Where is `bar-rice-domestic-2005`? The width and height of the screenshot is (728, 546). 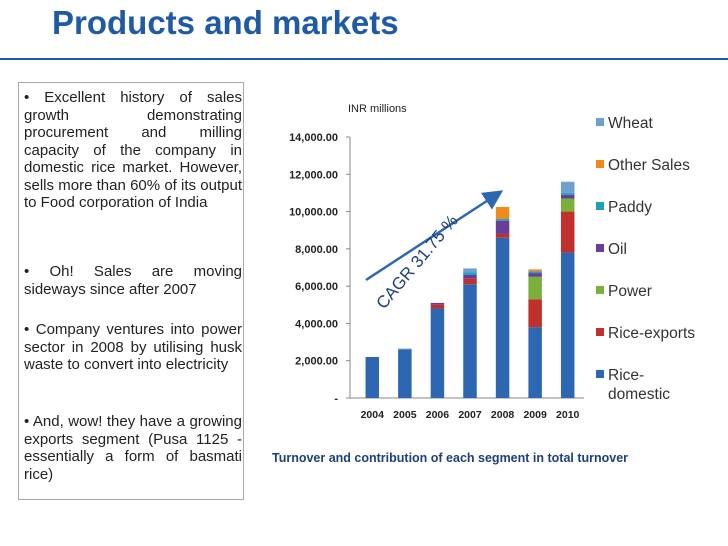
bar-rice-domestic-2005 is located at coordinates (405, 373).